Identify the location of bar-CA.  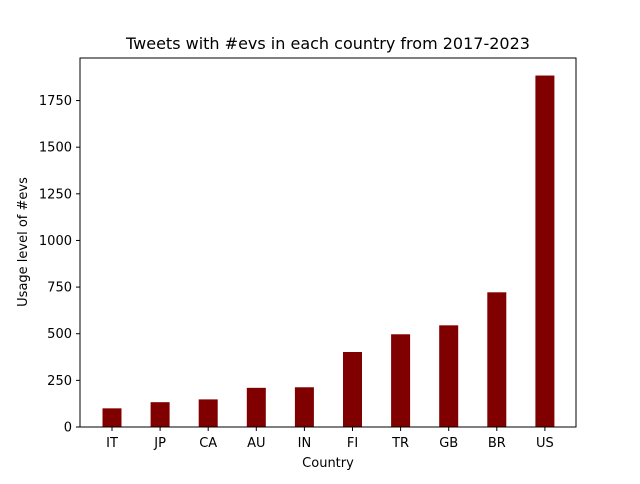
(208, 413).